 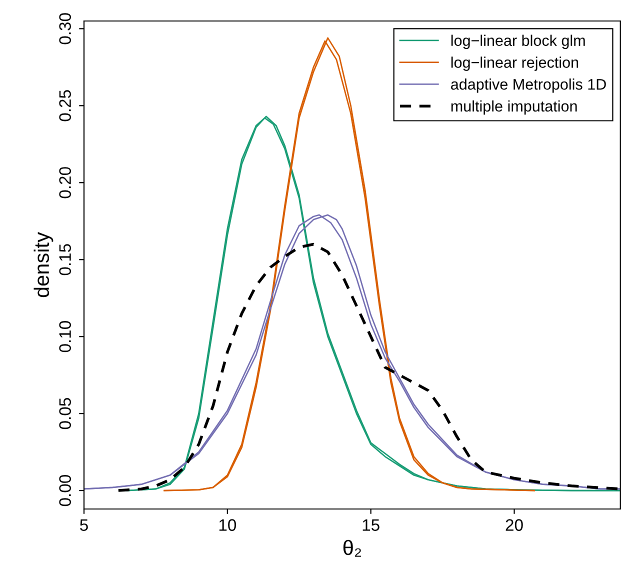 I want to click on x-tick-label: 5, so click(x=84, y=525).